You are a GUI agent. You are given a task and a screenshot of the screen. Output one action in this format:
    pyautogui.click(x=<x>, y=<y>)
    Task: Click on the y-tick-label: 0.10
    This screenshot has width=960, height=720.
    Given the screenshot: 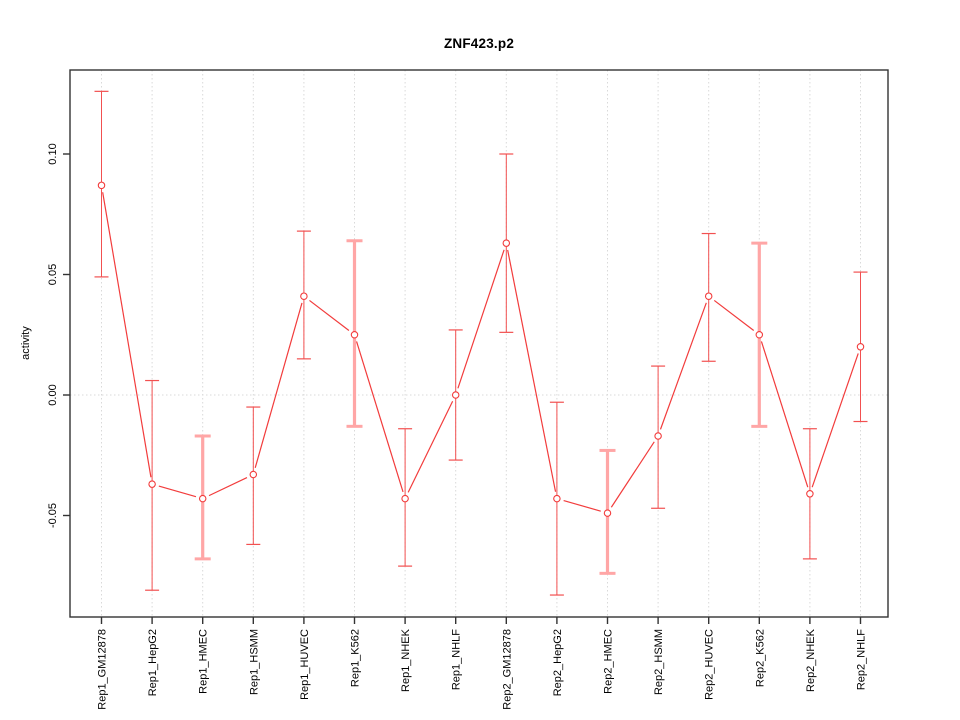 What is the action you would take?
    pyautogui.click(x=53, y=153)
    